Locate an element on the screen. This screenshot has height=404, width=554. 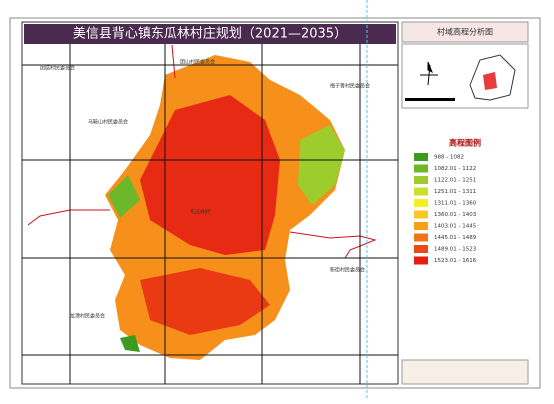
legend-title: 高程图例 is located at coordinates (465, 143).